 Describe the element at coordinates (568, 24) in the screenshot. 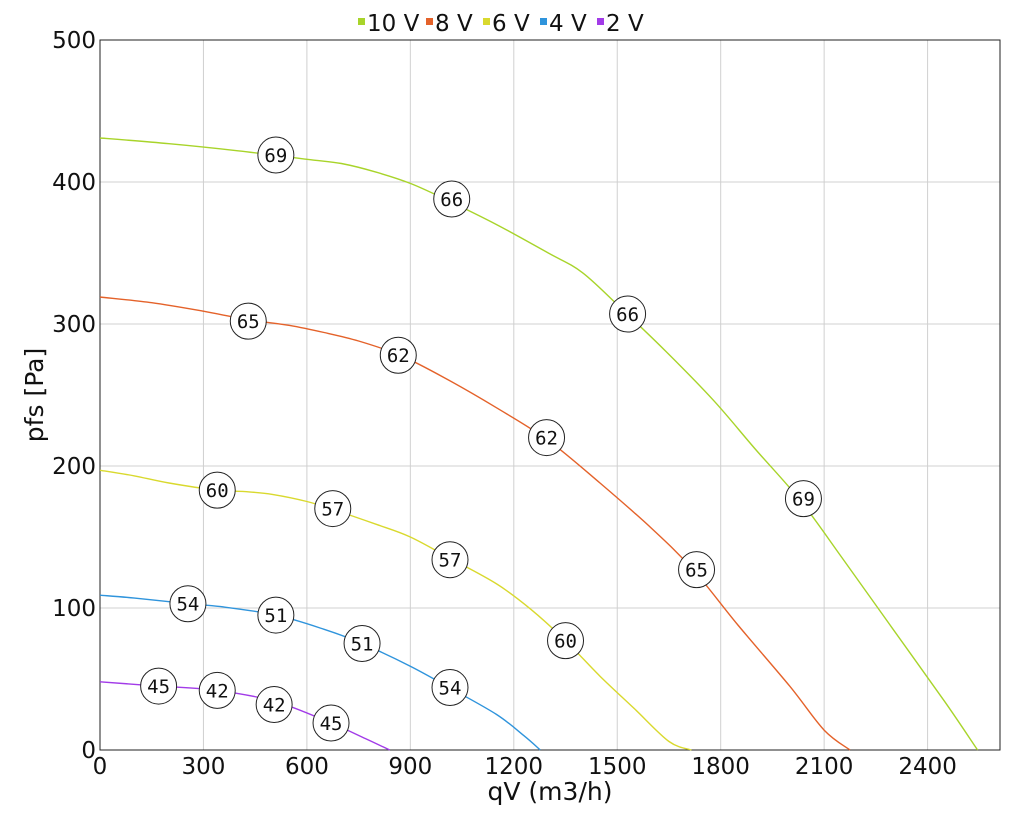

I see `legend-label: 4 V` at that location.